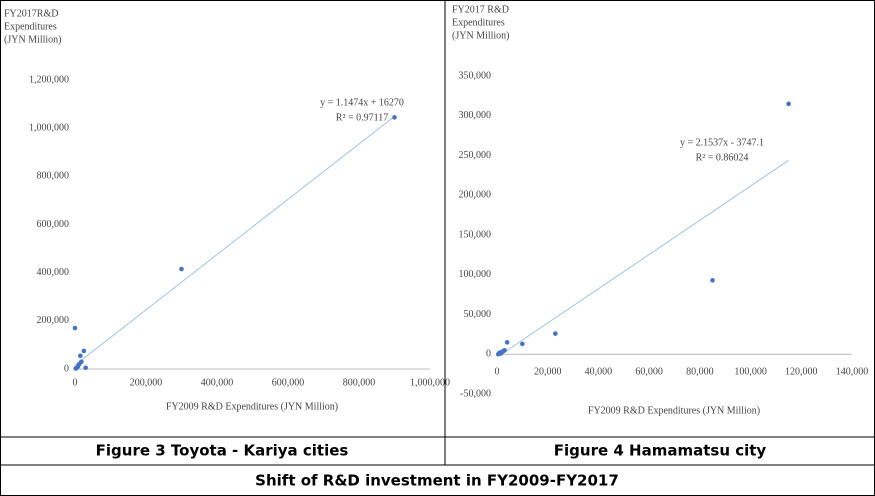 The image size is (875, 496). What do you see at coordinates (475, 155) in the screenshot?
I see `y-tick-label: 250,000` at bounding box center [475, 155].